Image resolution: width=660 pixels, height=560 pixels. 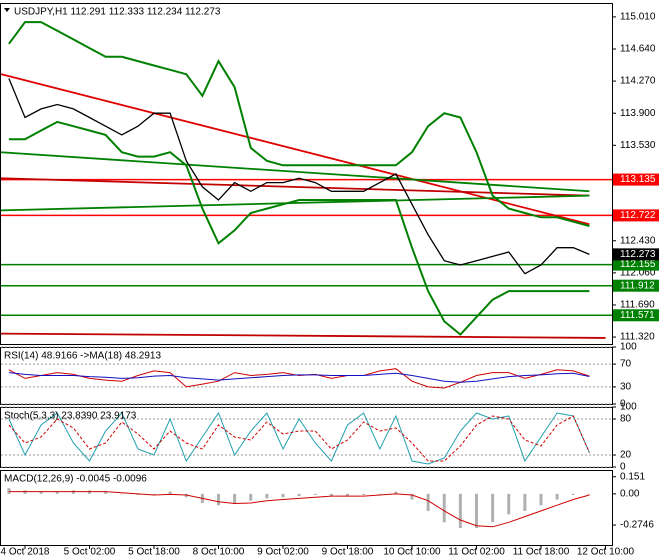 I want to click on y-tick-label: 113.900, so click(x=638, y=113).